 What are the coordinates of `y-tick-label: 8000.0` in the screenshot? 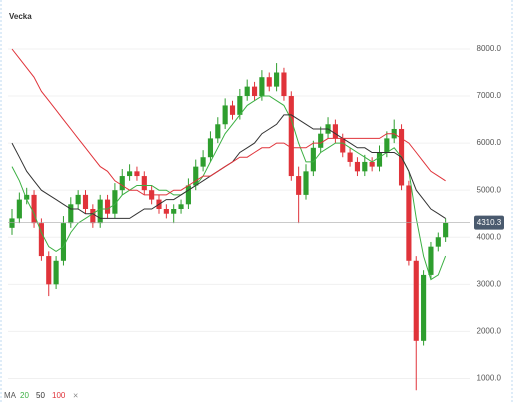 It's located at (489, 48).